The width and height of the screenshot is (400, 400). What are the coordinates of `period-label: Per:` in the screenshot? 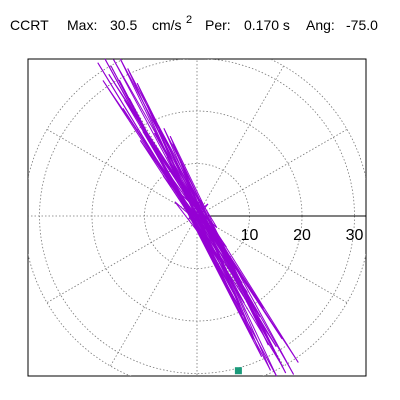 It's located at (218, 25).